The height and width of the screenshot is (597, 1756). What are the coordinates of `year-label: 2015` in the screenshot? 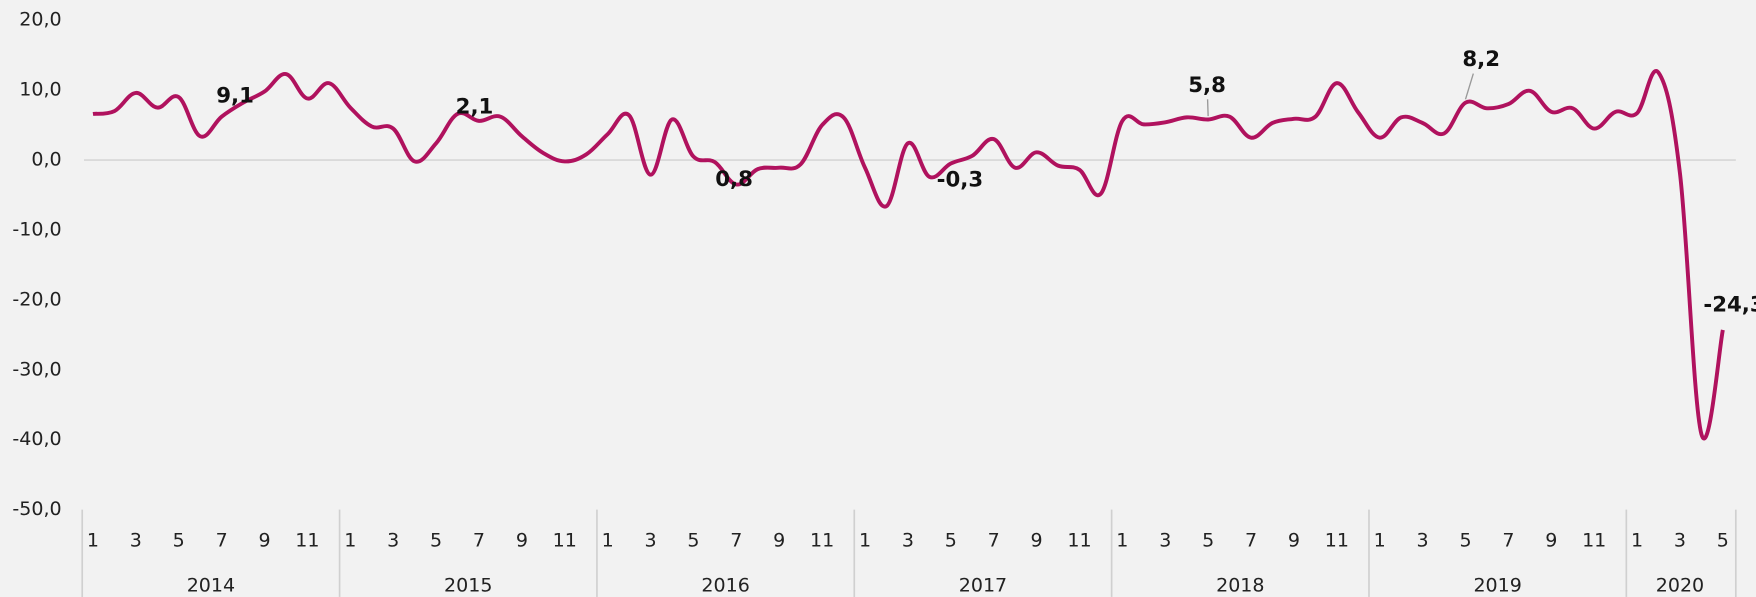 It's located at (468, 585).